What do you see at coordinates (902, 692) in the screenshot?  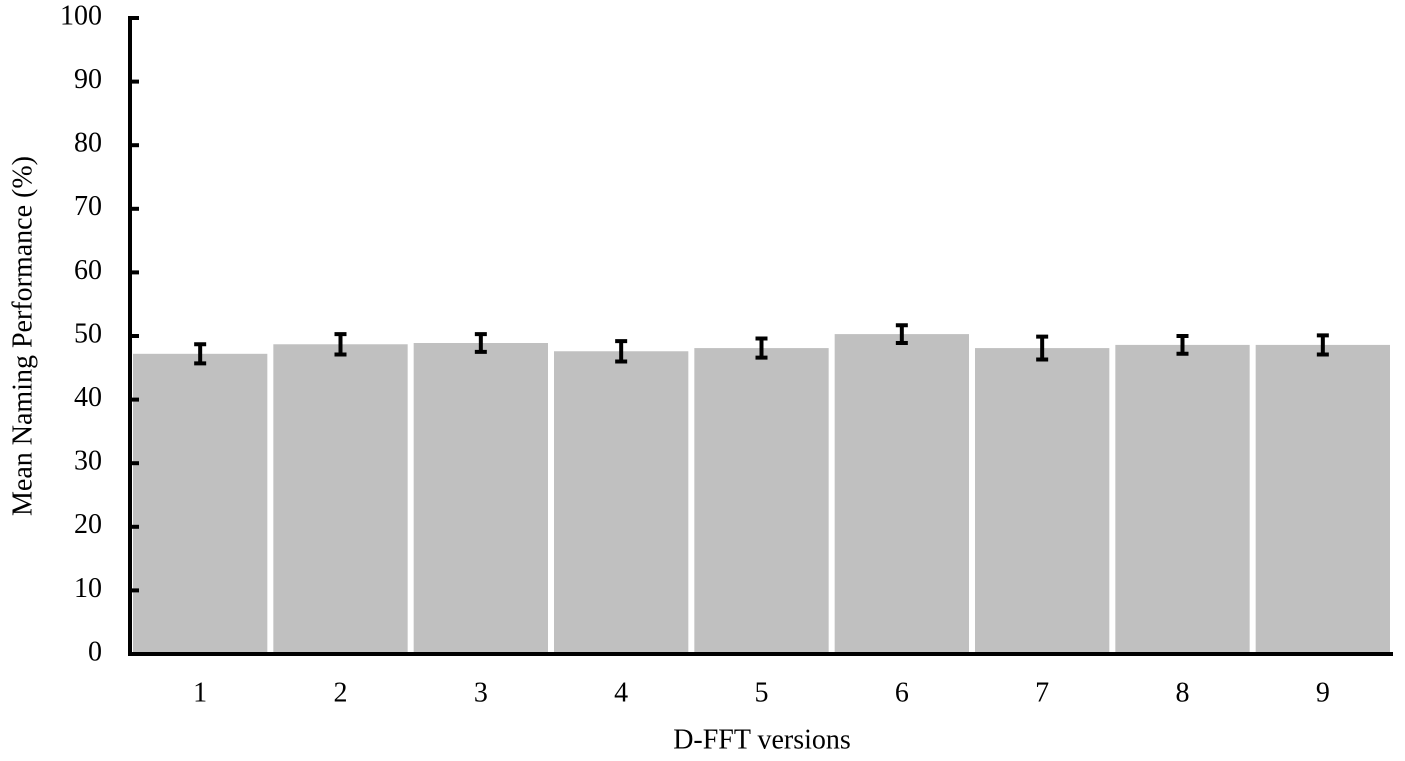 I see `x-tick-label: 6` at bounding box center [902, 692].